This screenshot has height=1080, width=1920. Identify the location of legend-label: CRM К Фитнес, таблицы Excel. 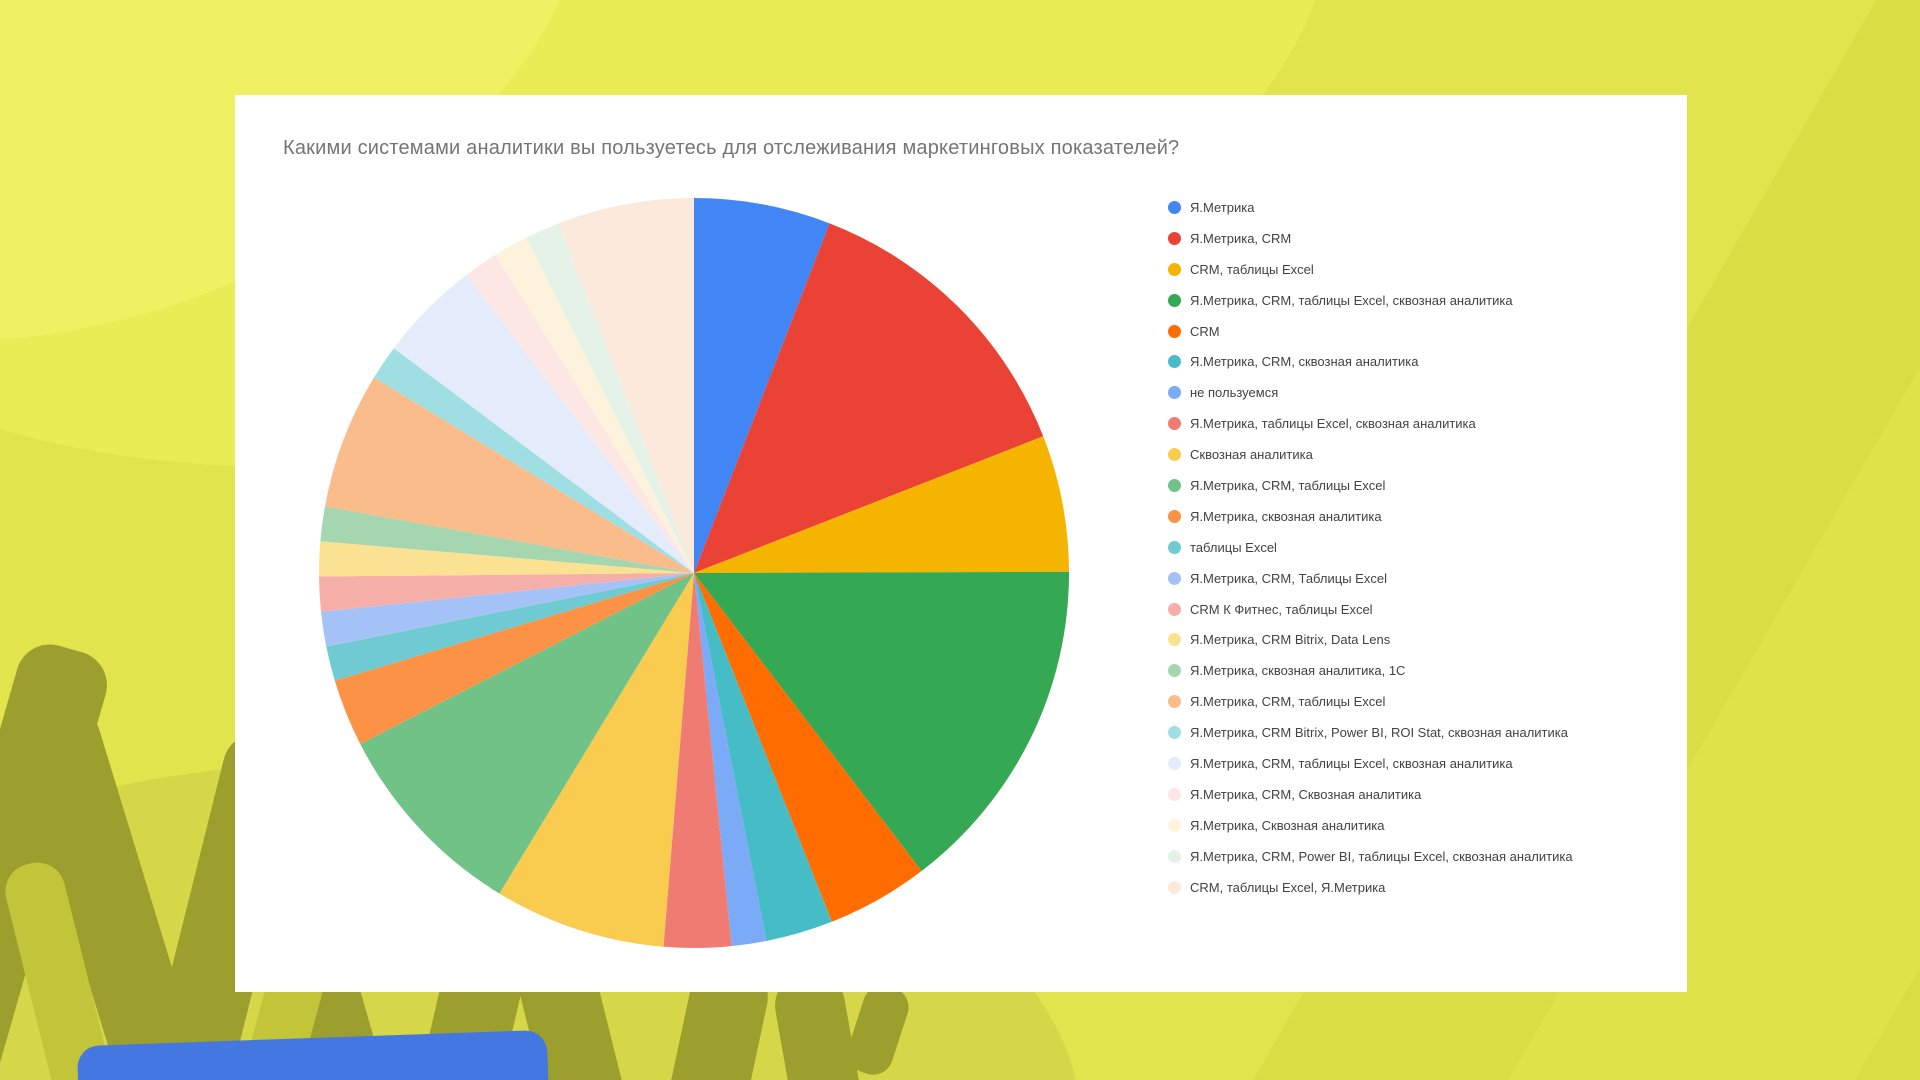
(1281, 609).